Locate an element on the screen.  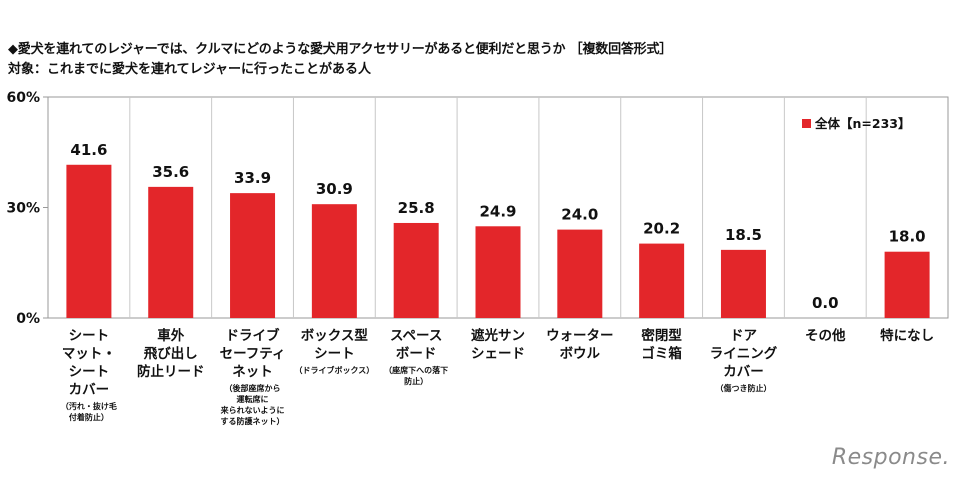
category-label: ウォーター is located at coordinates (580, 336).